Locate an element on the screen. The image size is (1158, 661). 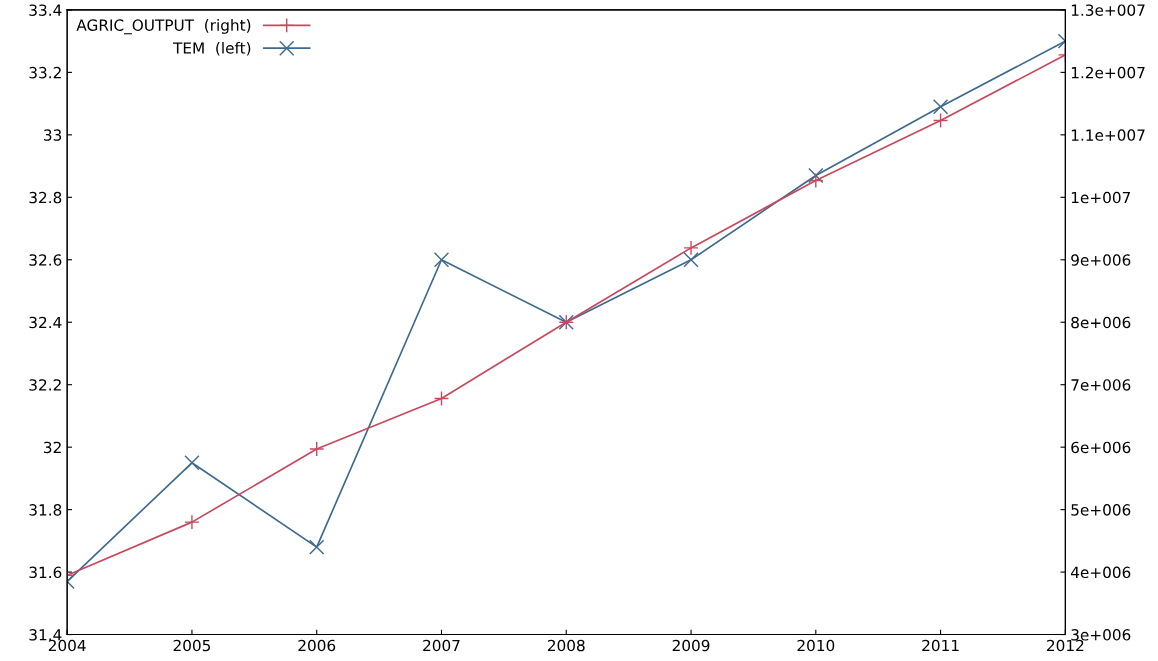
x-tick-label: 2008 is located at coordinates (566, 645).